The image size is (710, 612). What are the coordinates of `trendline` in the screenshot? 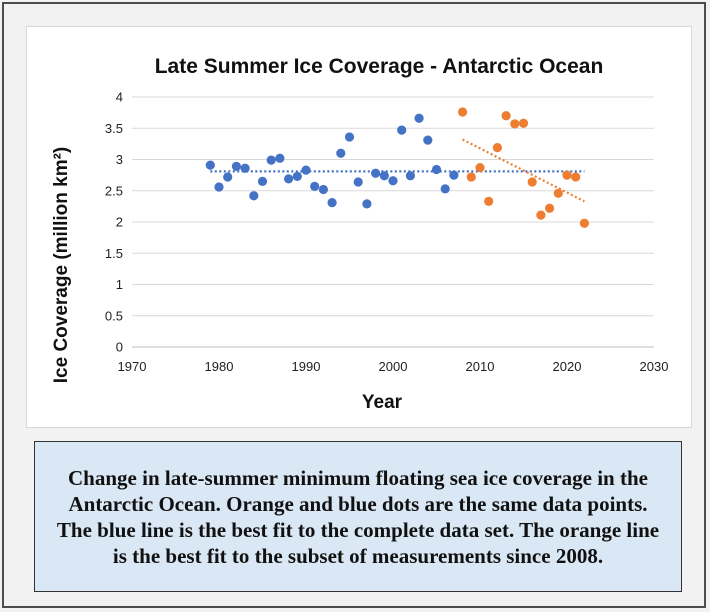 It's located at (523, 170).